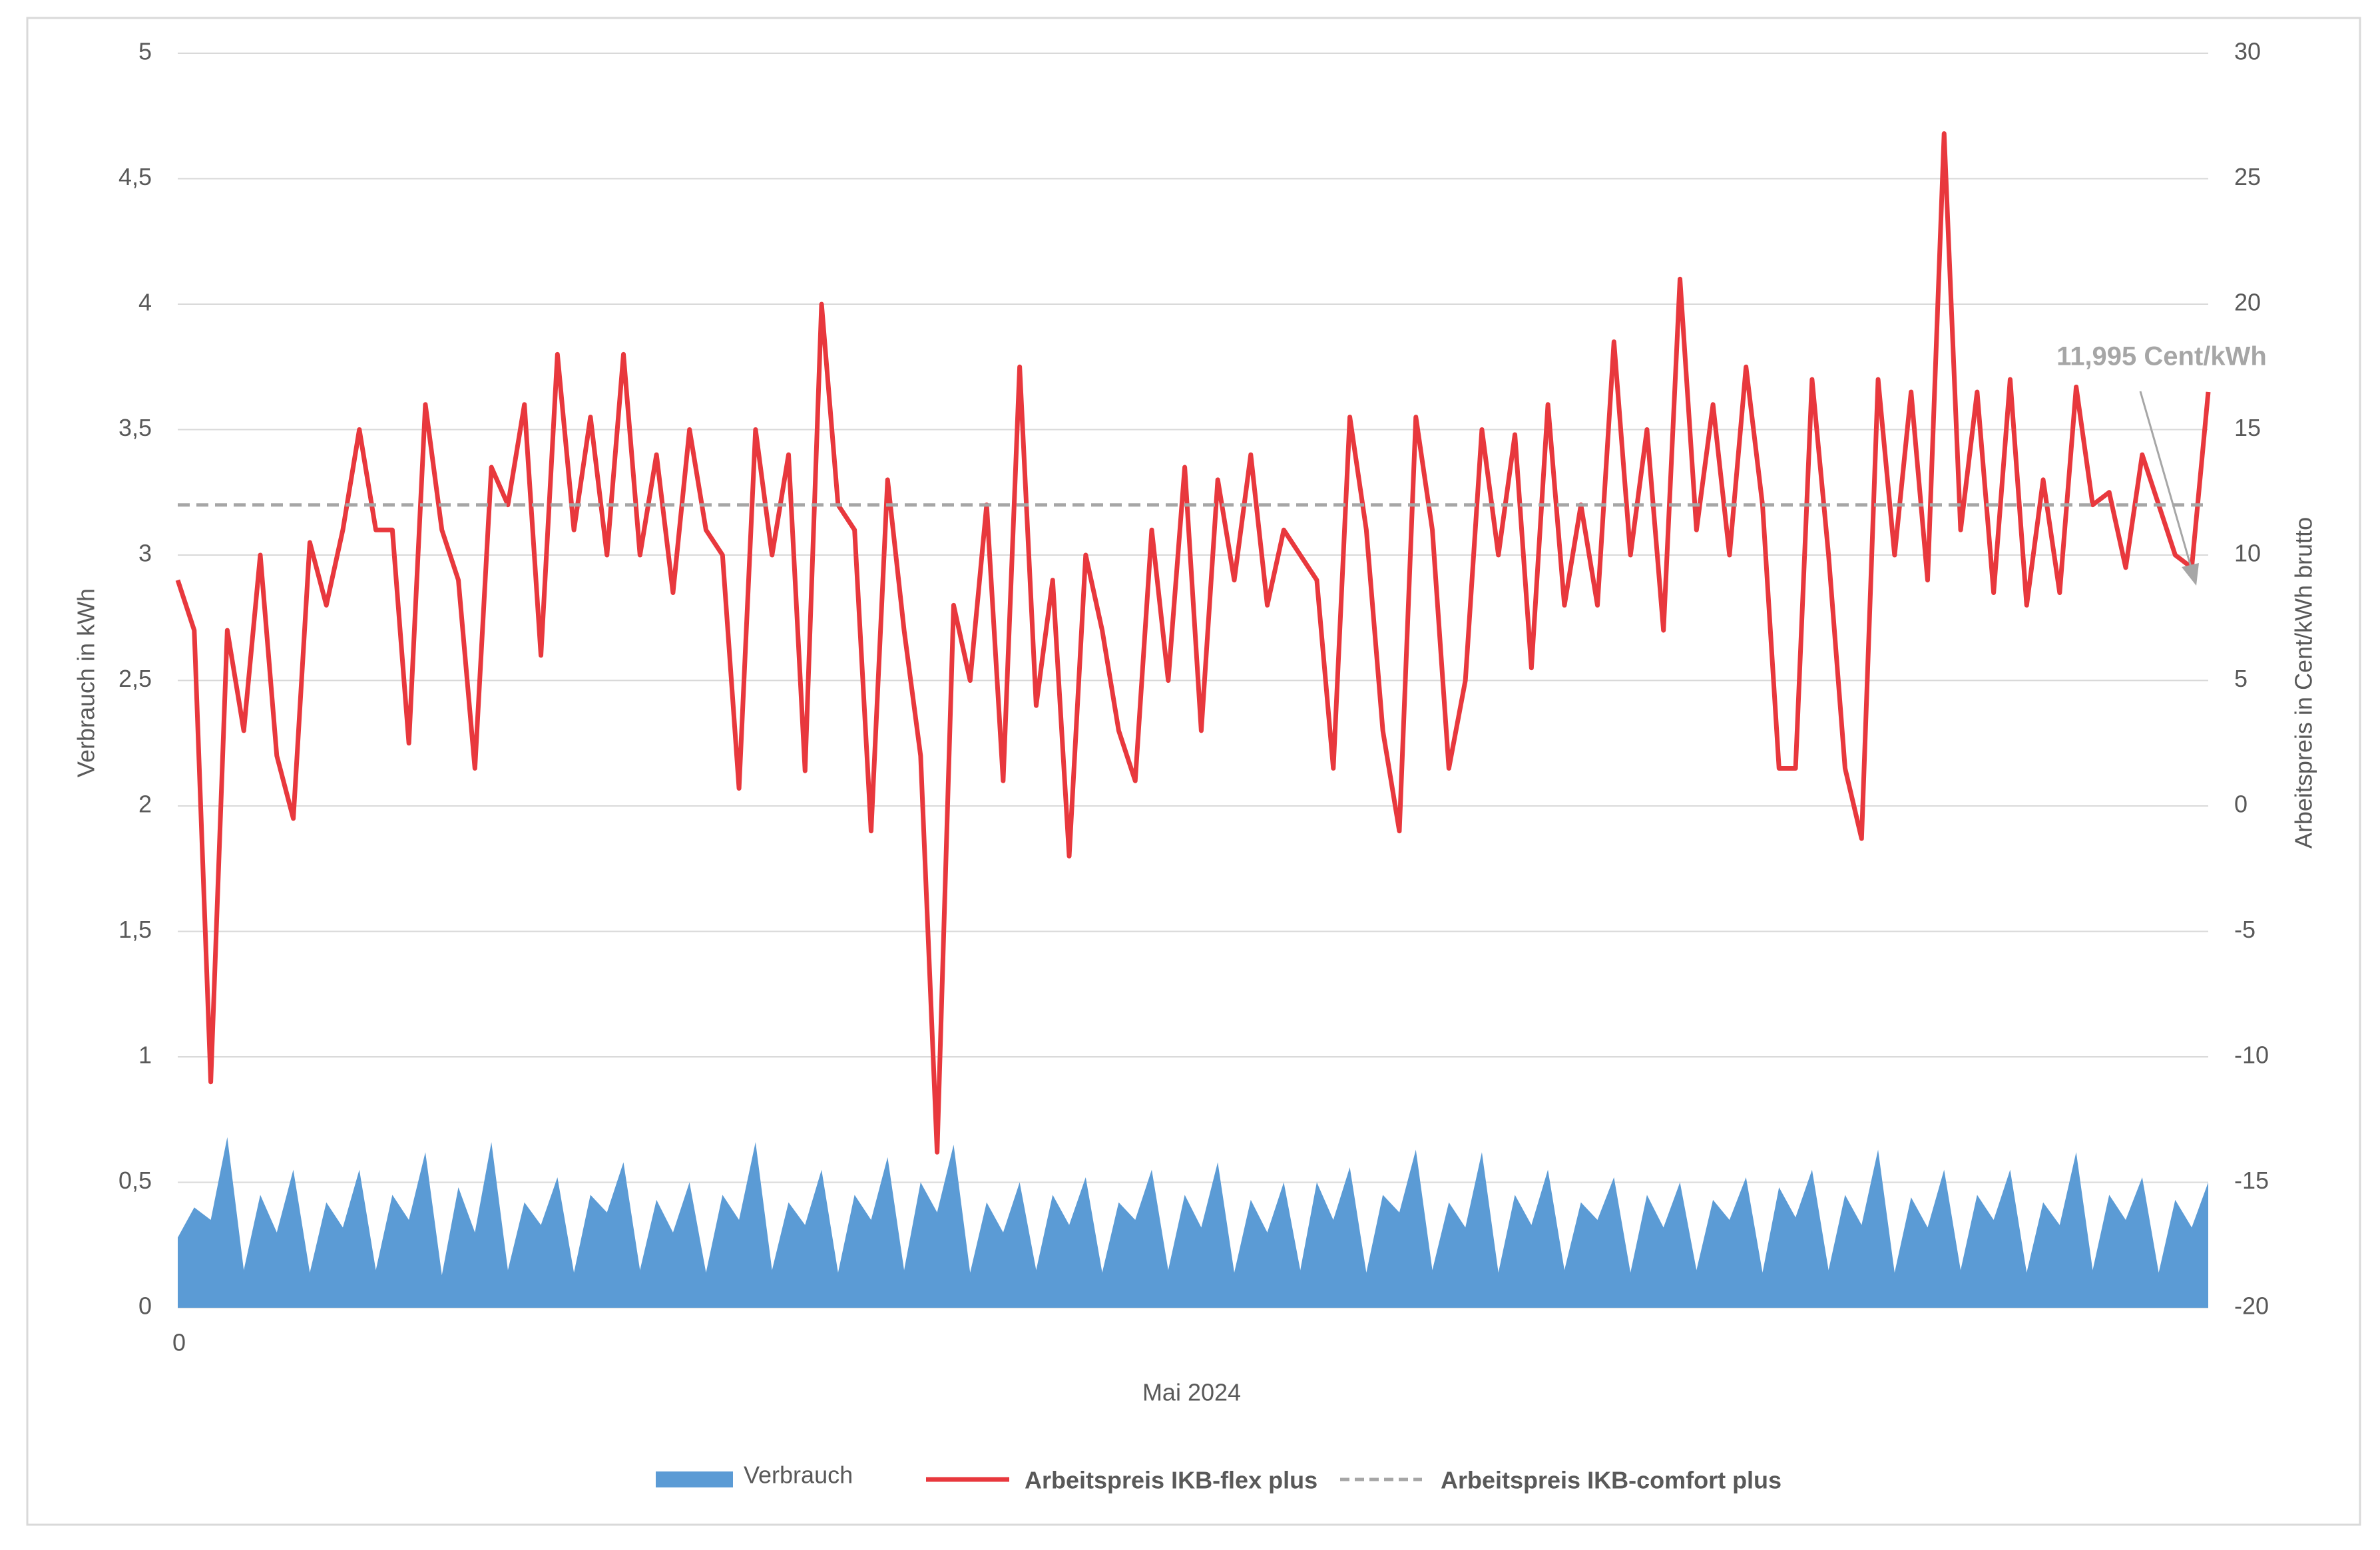 The width and height of the screenshot is (2380, 1550). I want to click on y-tick-label: 5, so click(145, 52).